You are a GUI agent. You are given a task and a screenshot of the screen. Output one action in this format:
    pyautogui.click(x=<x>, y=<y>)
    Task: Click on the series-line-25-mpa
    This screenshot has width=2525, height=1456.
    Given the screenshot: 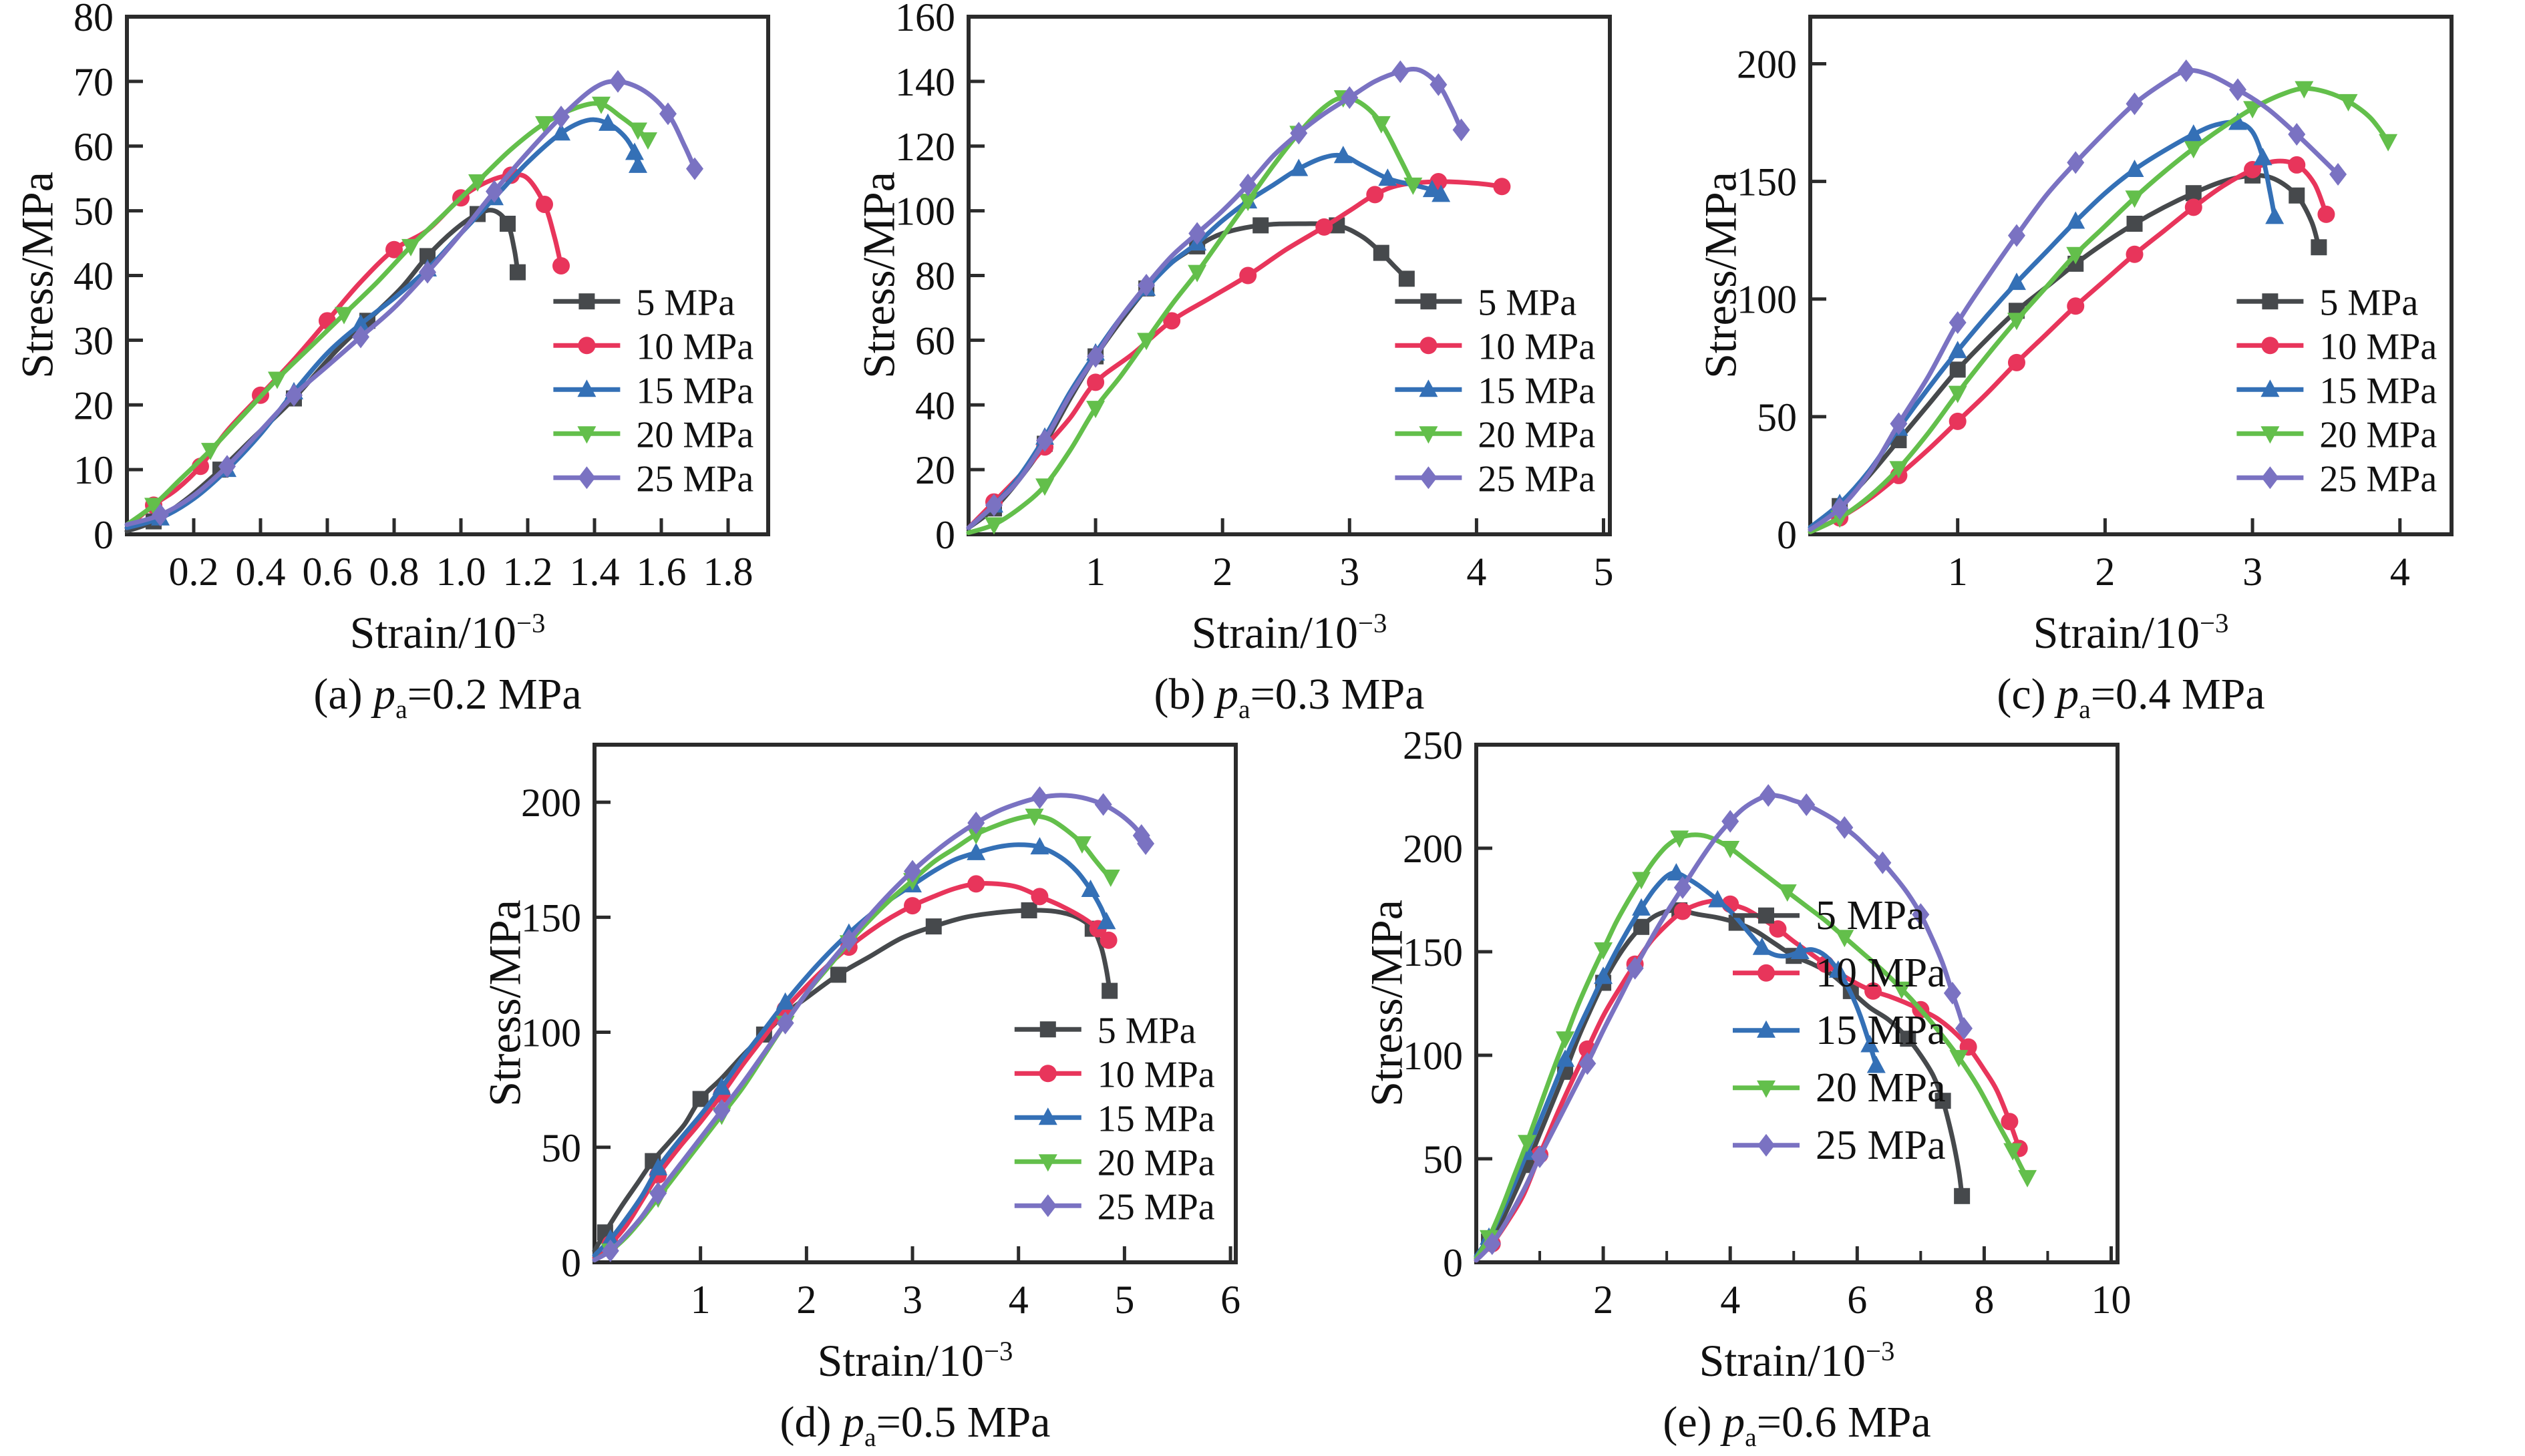 What is the action you would take?
    pyautogui.click(x=1215, y=298)
    